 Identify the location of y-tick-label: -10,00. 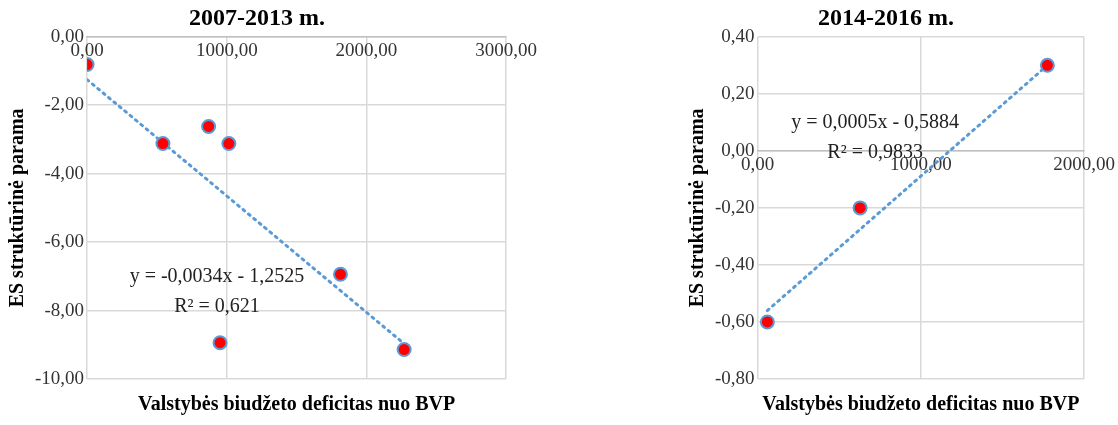
(60, 377).